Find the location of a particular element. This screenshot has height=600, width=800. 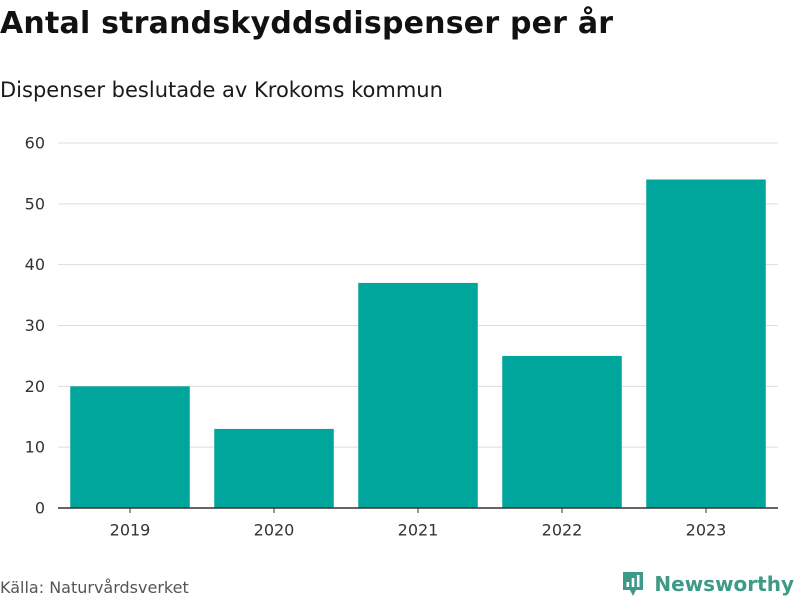

y-tick-label: 40 is located at coordinates (35, 264).